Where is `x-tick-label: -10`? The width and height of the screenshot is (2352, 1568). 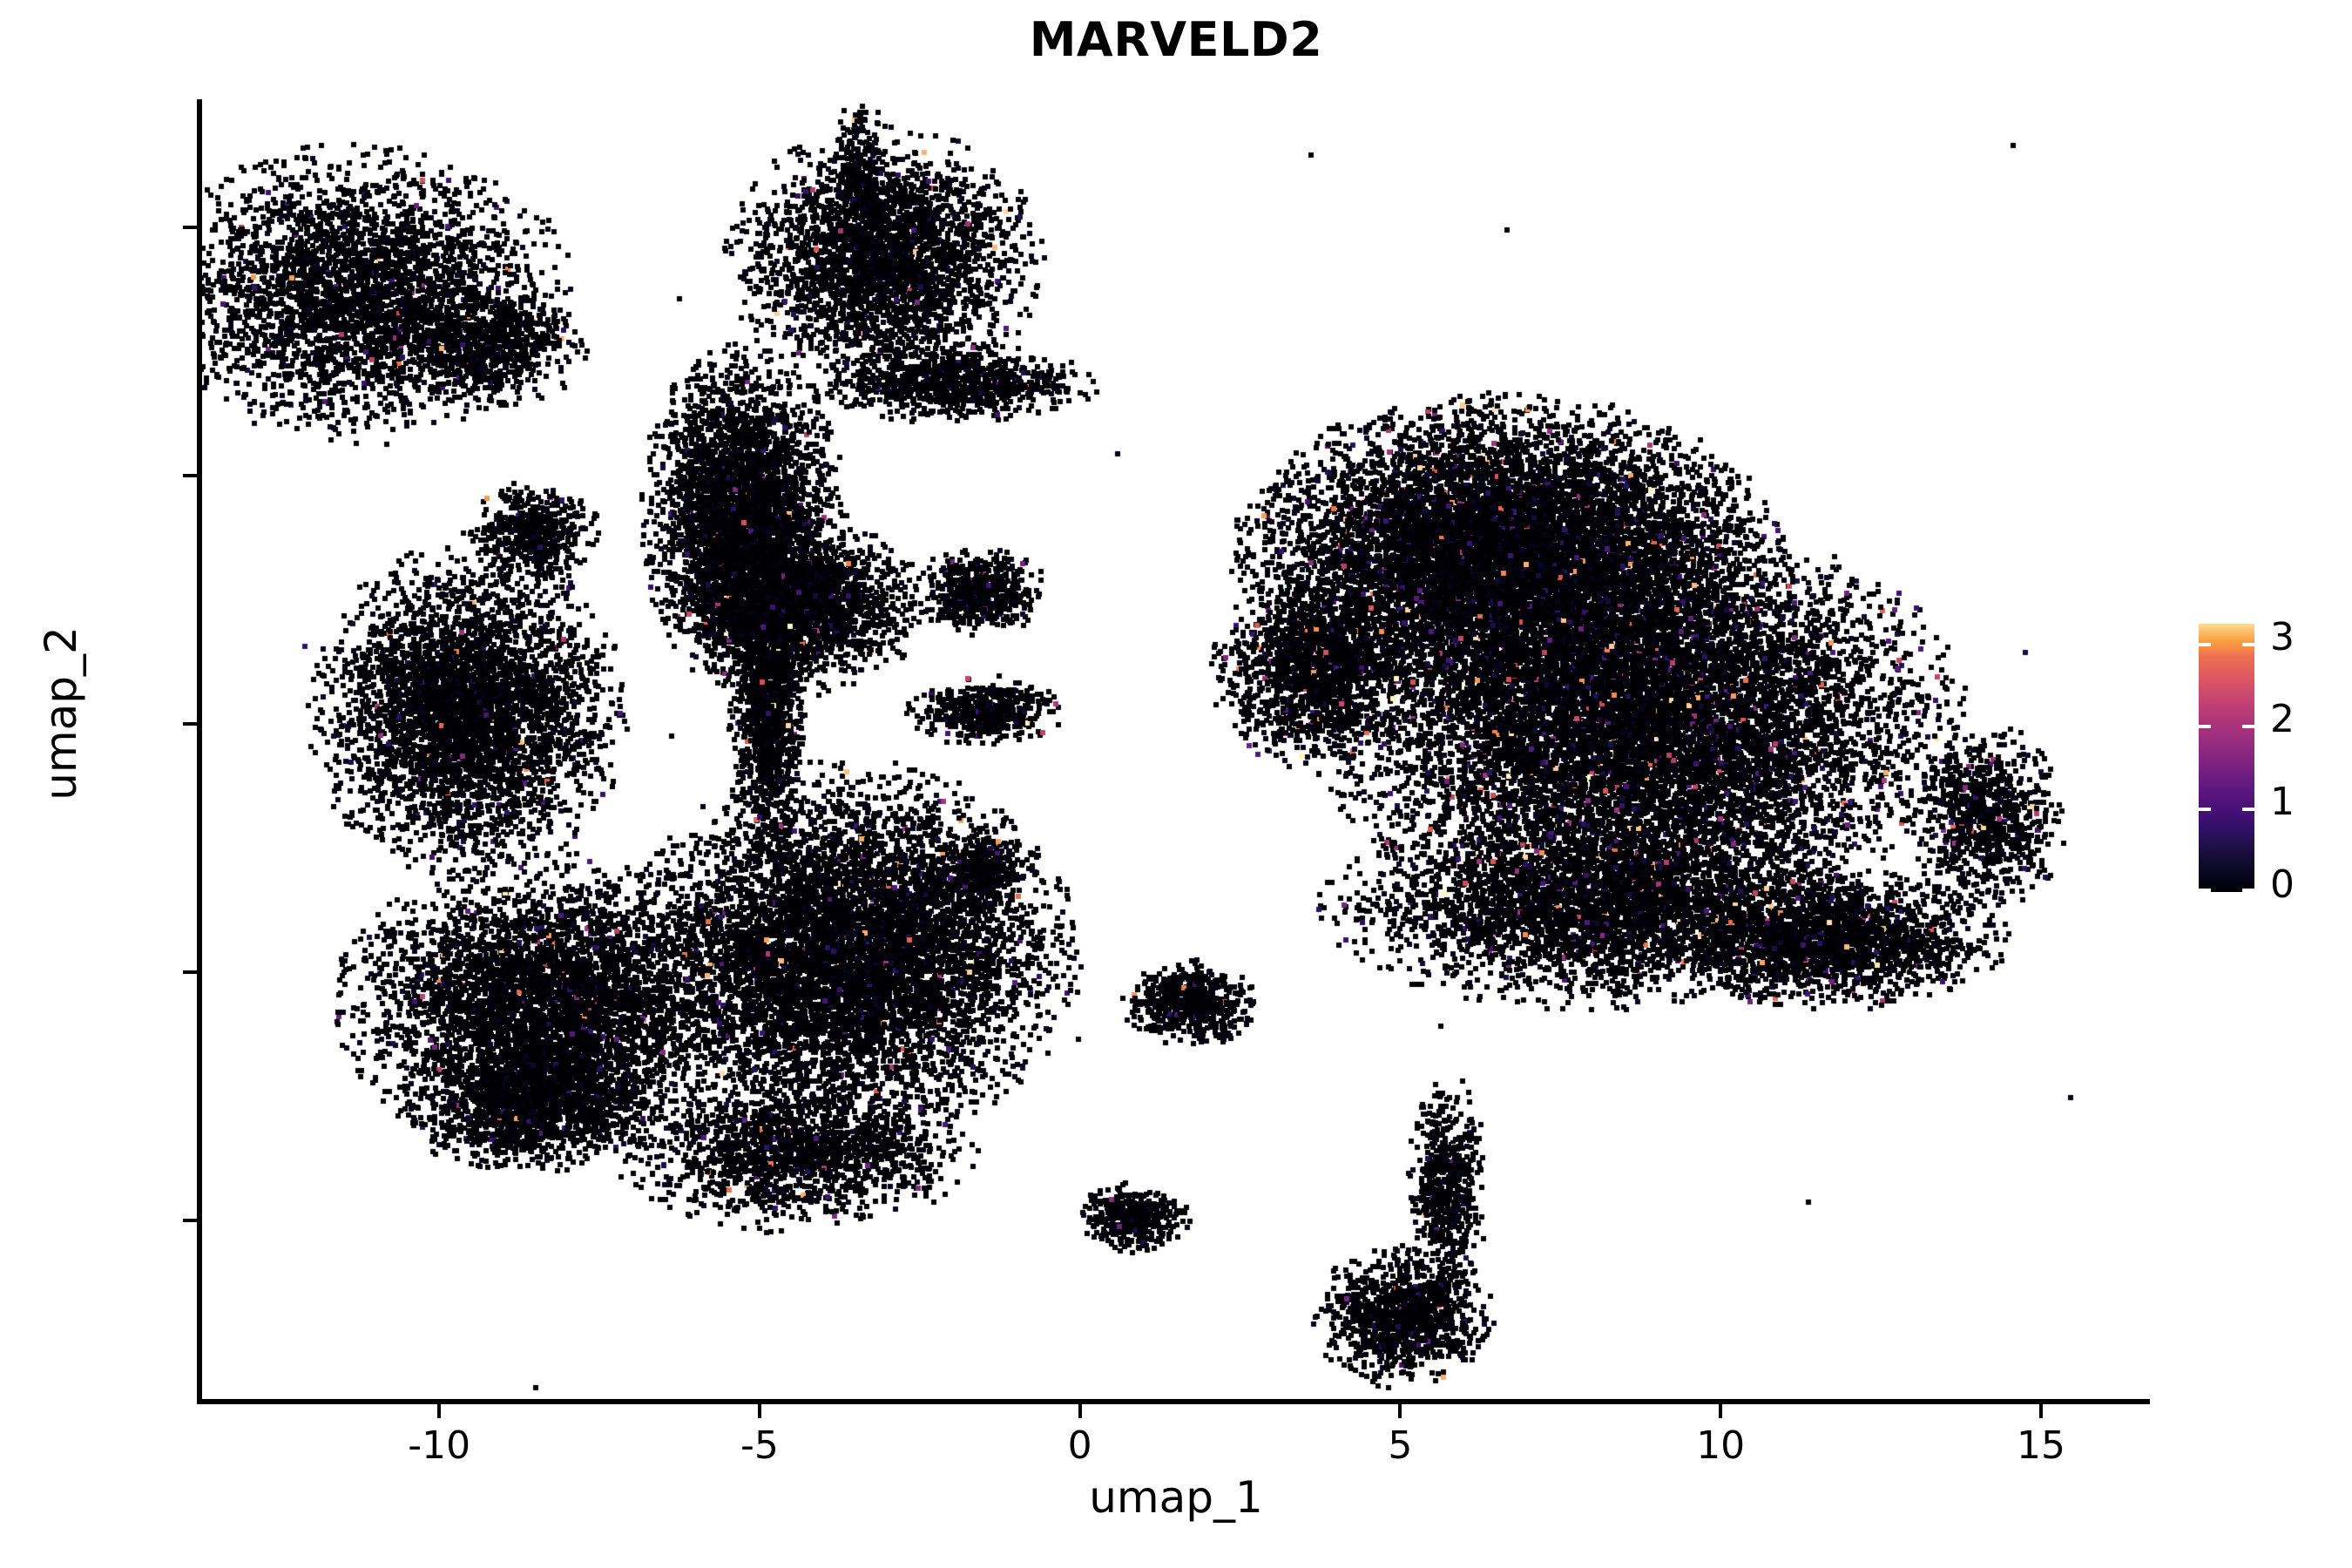 x-tick-label: -10 is located at coordinates (439, 1445).